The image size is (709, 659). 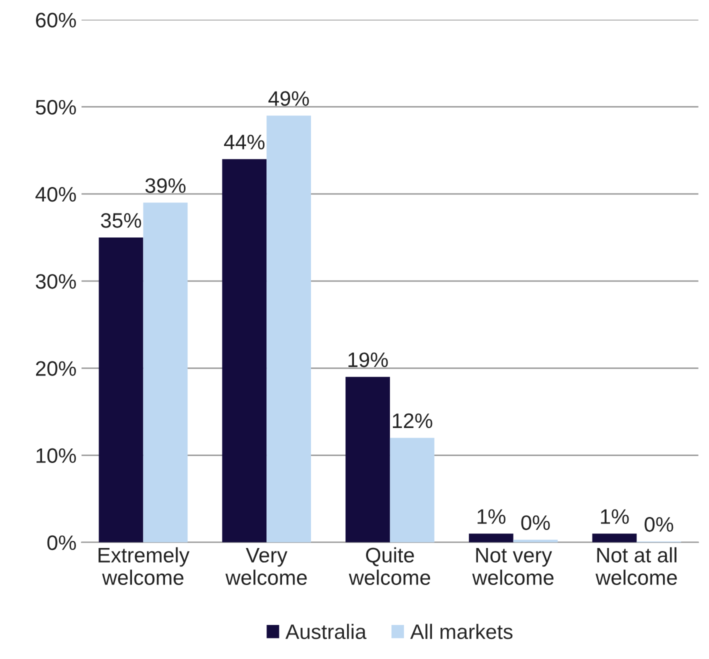 What do you see at coordinates (325, 632) in the screenshot?
I see `legend-label: Australia` at bounding box center [325, 632].